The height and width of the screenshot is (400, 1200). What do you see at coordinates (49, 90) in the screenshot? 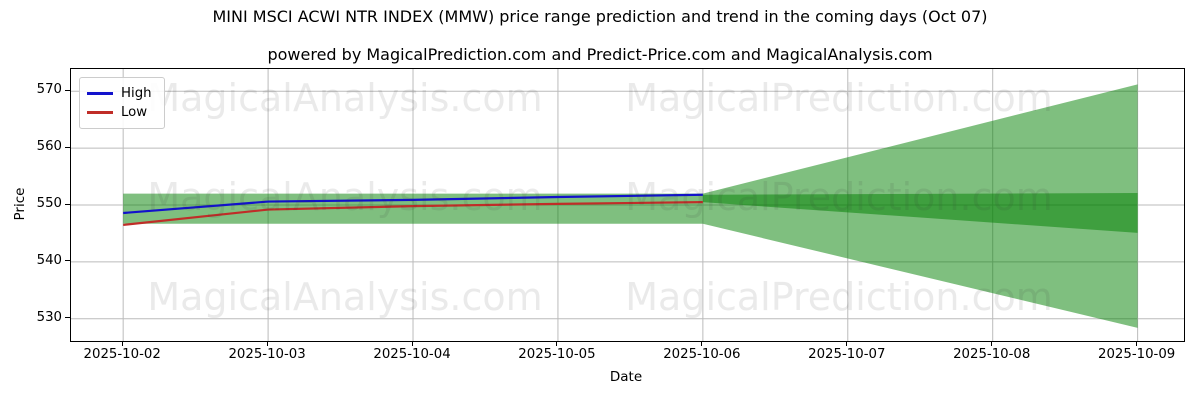
I see `y-tick-label: 570` at bounding box center [49, 90].